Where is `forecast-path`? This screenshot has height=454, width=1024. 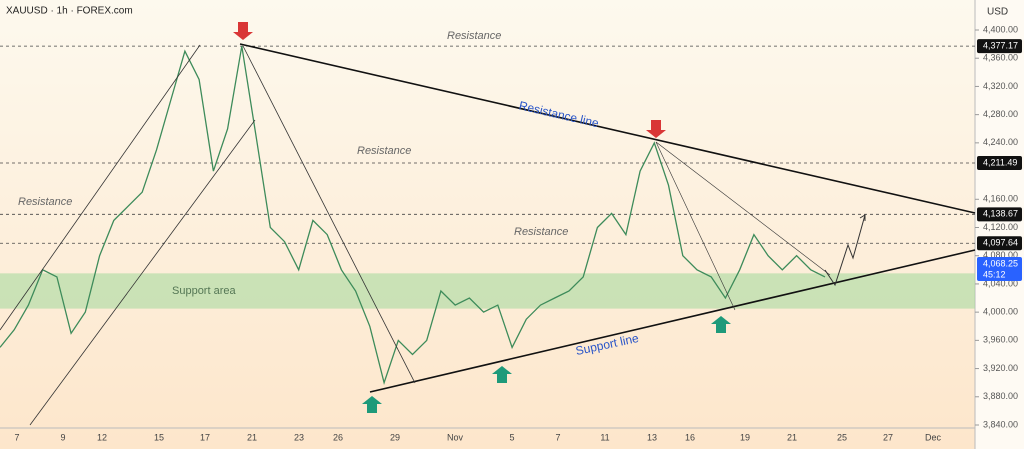
forecast-path is located at coordinates (845, 250).